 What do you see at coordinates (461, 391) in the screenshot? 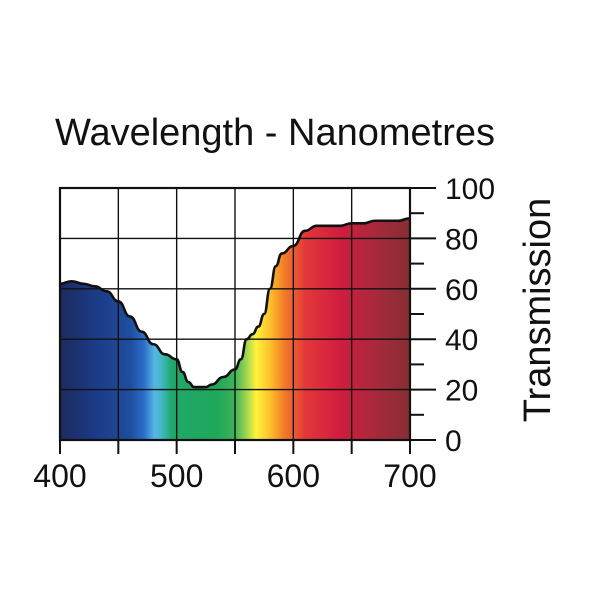
I see `y-tick-label: 20` at bounding box center [461, 391].